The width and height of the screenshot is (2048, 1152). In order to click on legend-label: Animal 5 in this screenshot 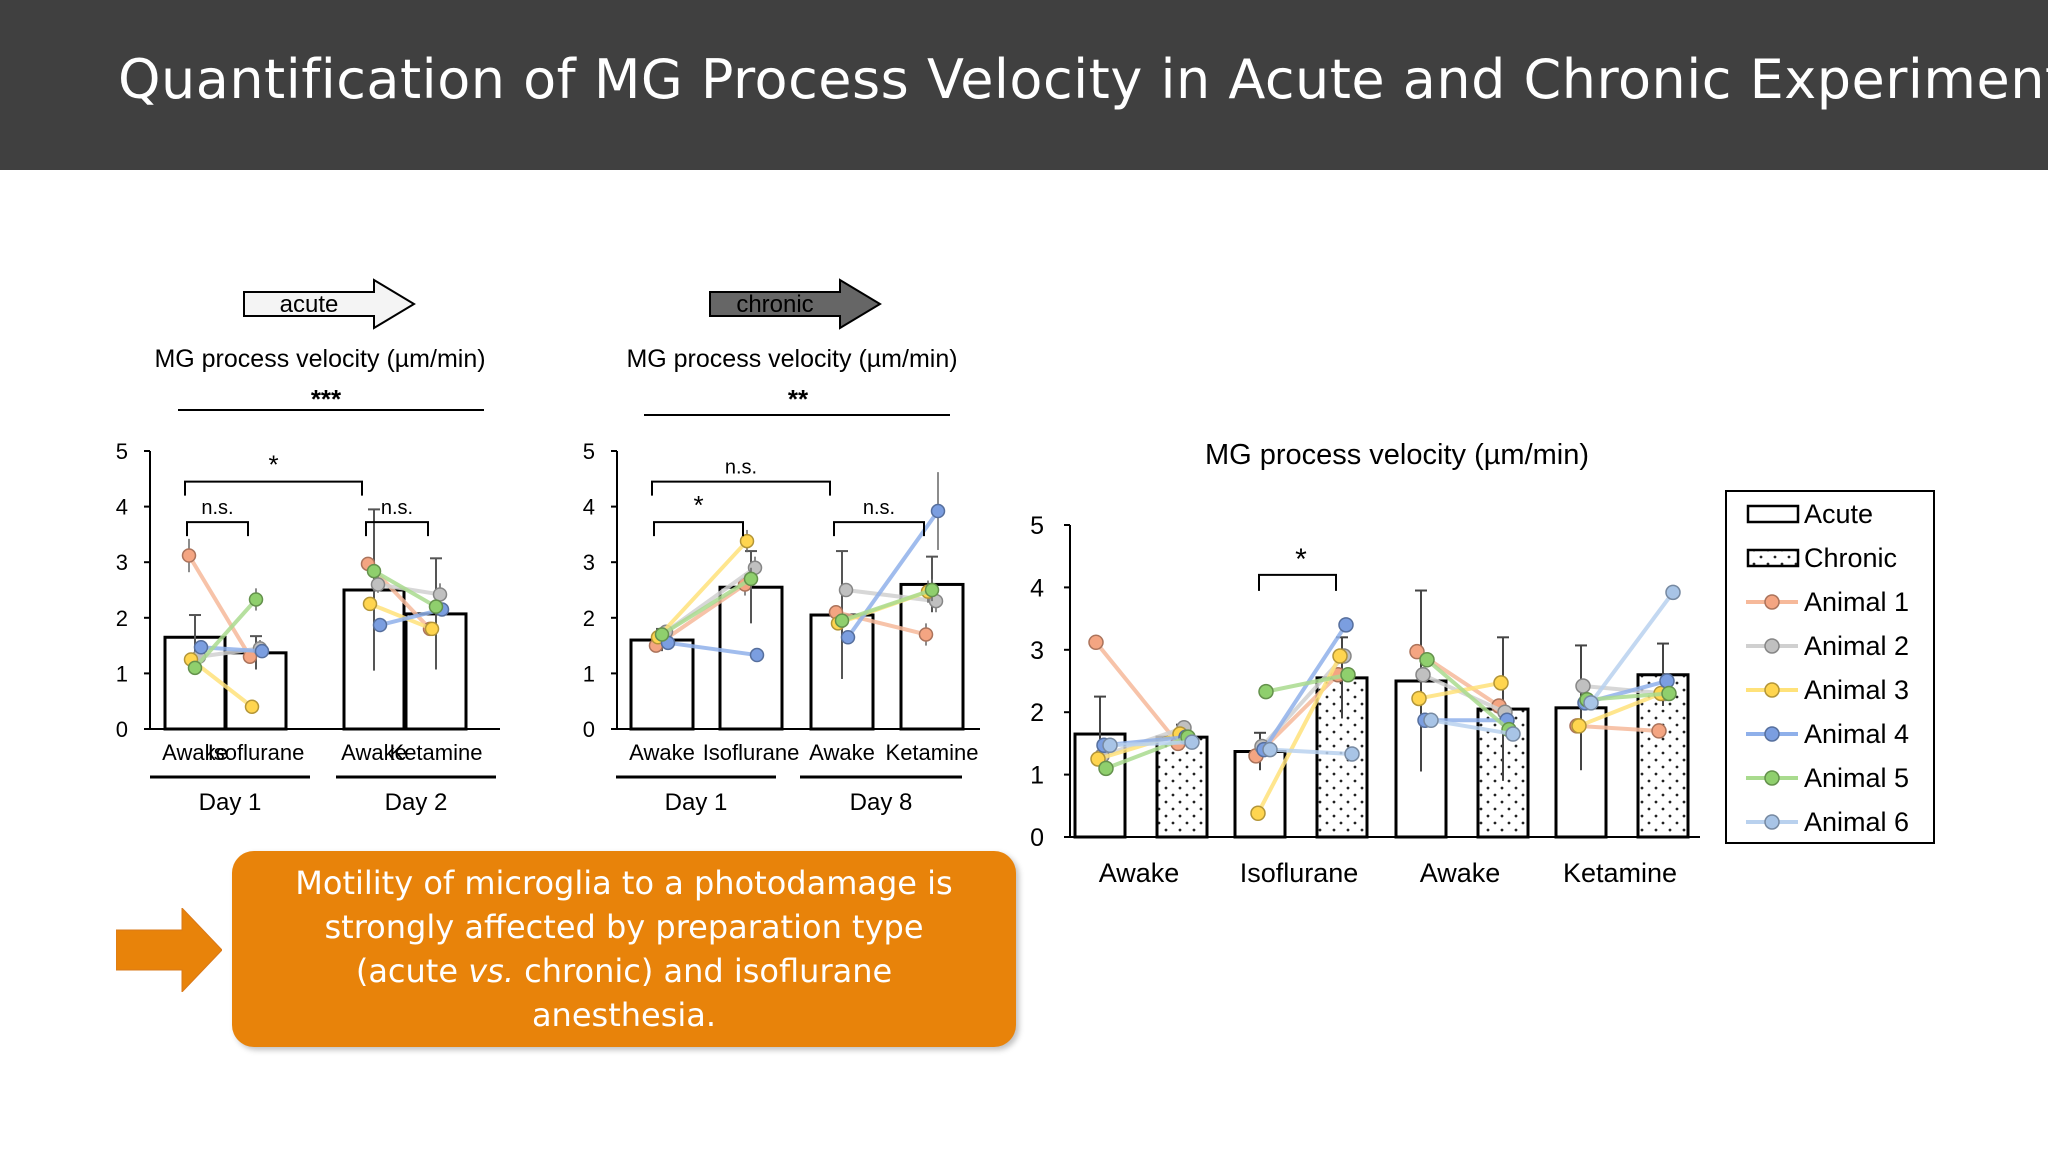, I will do `click(1856, 778)`.